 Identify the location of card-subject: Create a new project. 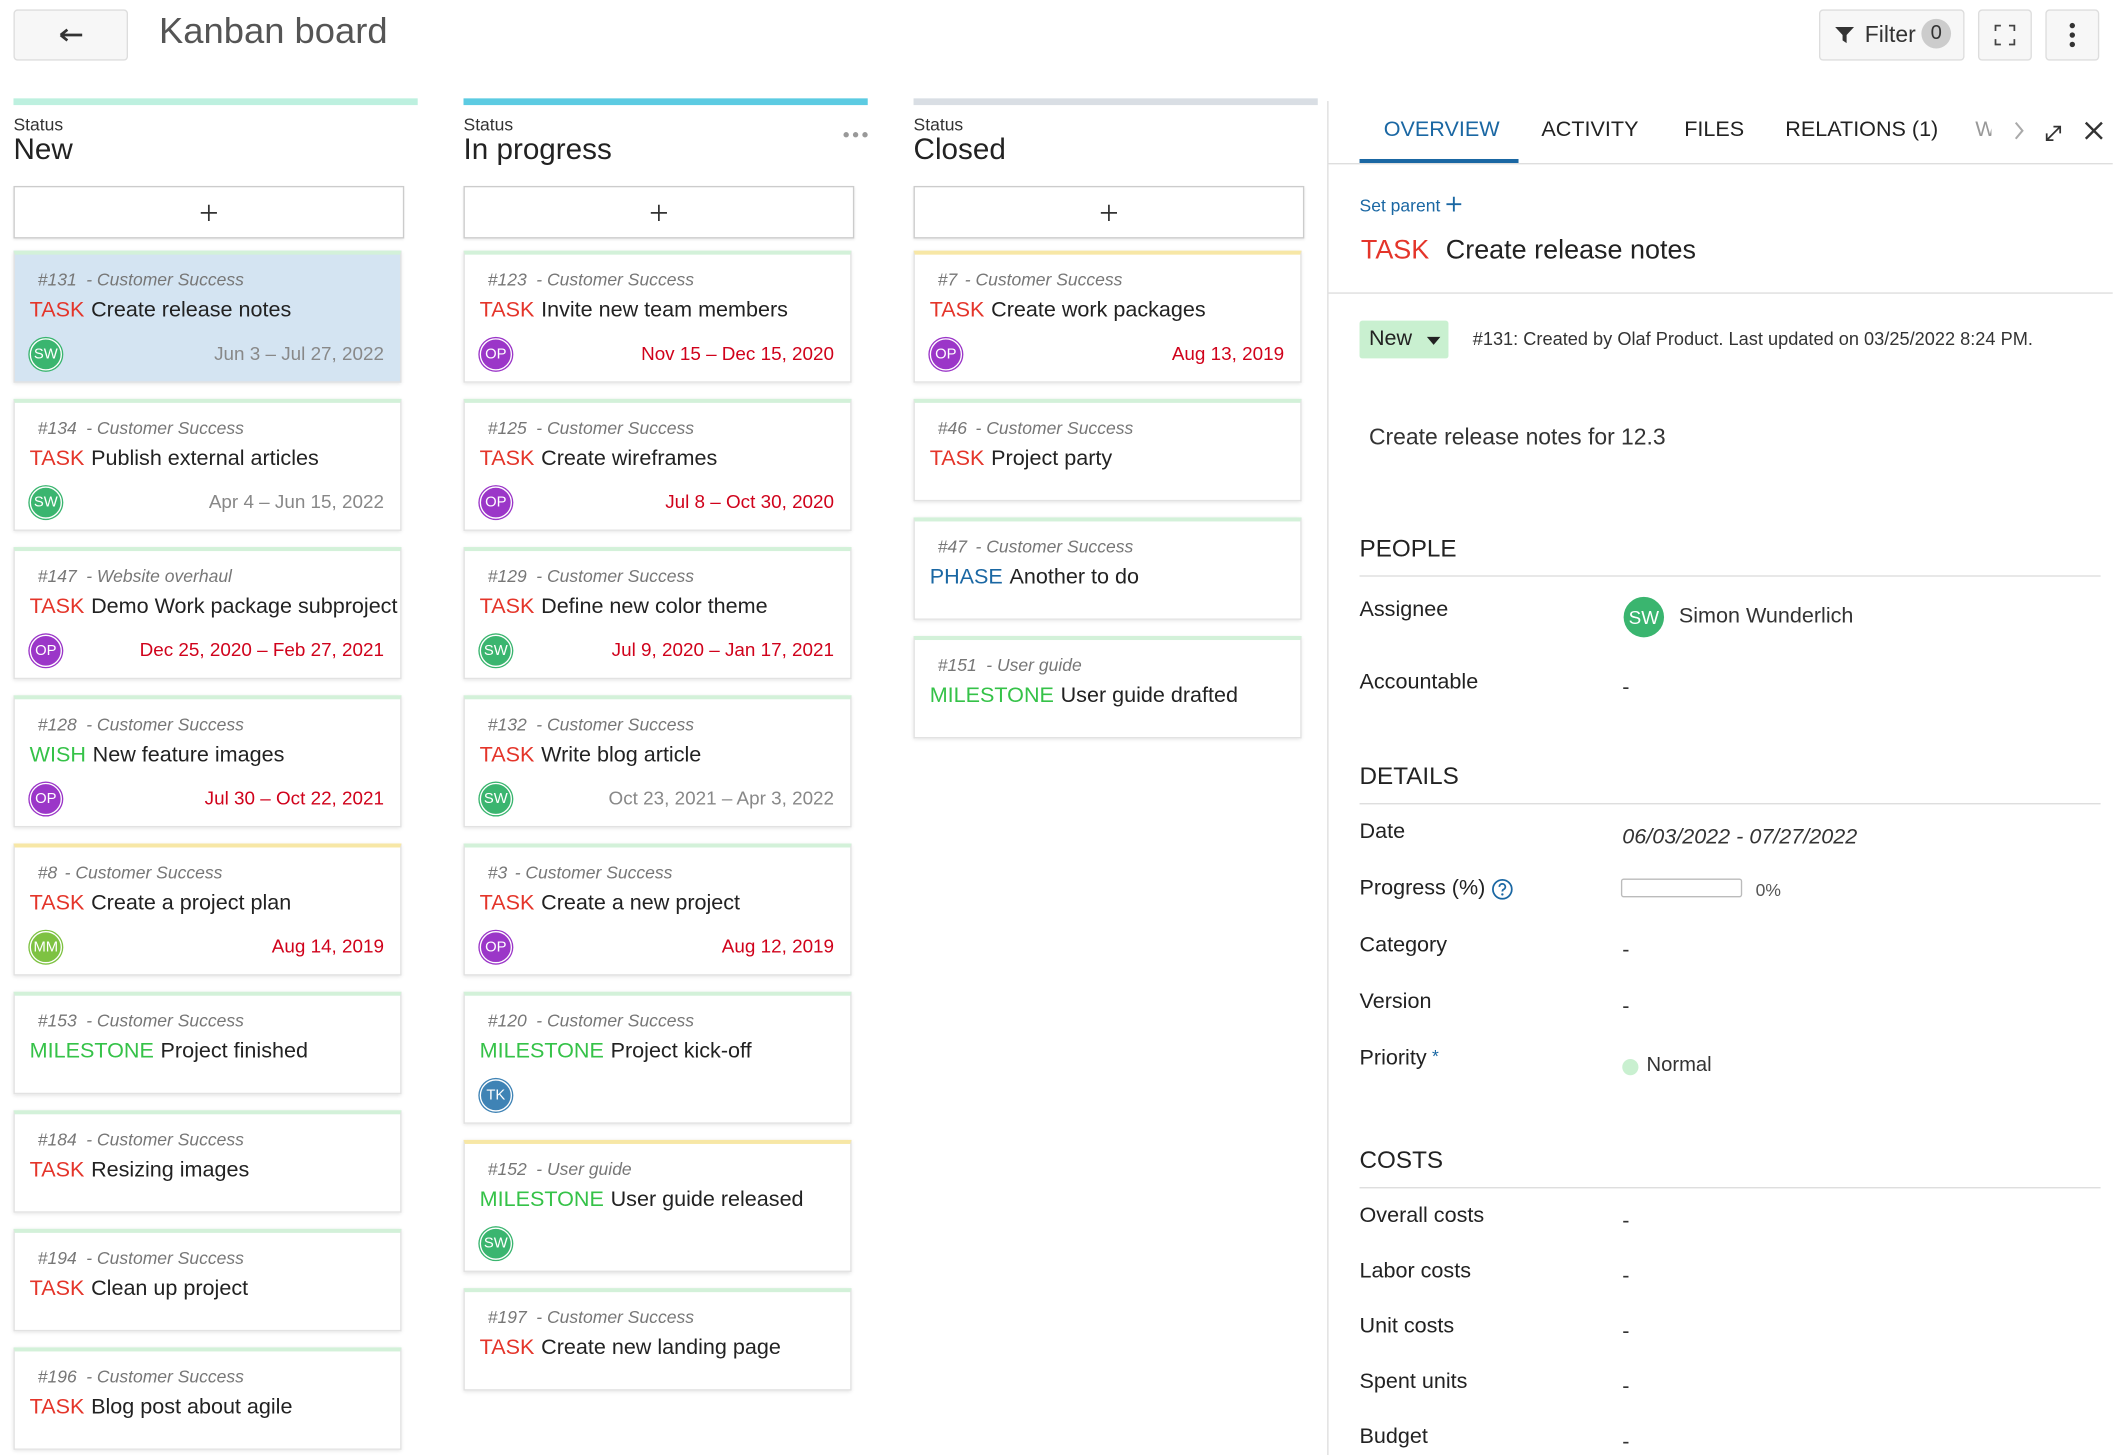
(641, 903).